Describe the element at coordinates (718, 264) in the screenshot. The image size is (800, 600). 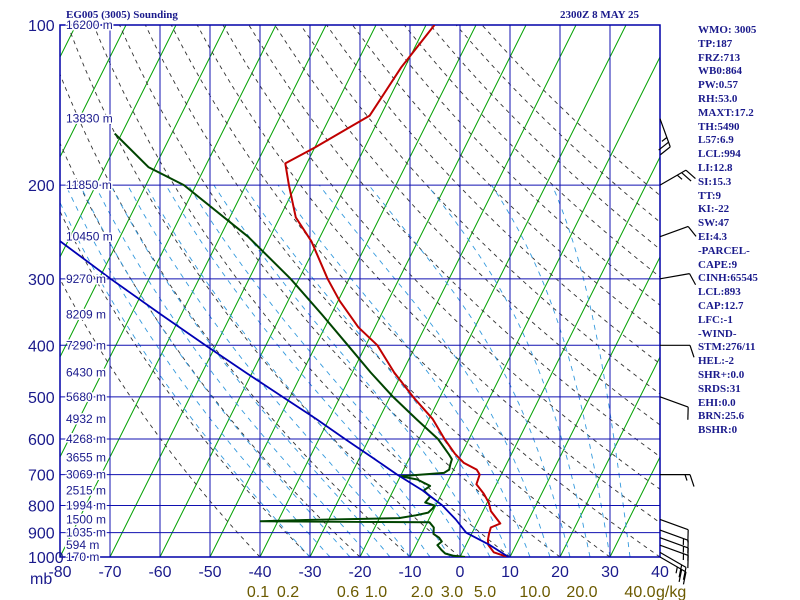
I see `stat-line: CAPE:9` at that location.